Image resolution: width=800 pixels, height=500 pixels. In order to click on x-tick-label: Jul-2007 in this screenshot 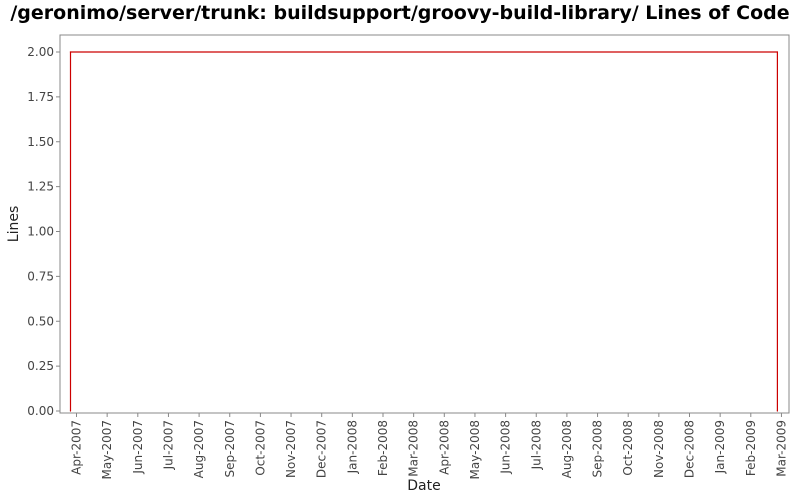, I will do `click(168, 445)`.